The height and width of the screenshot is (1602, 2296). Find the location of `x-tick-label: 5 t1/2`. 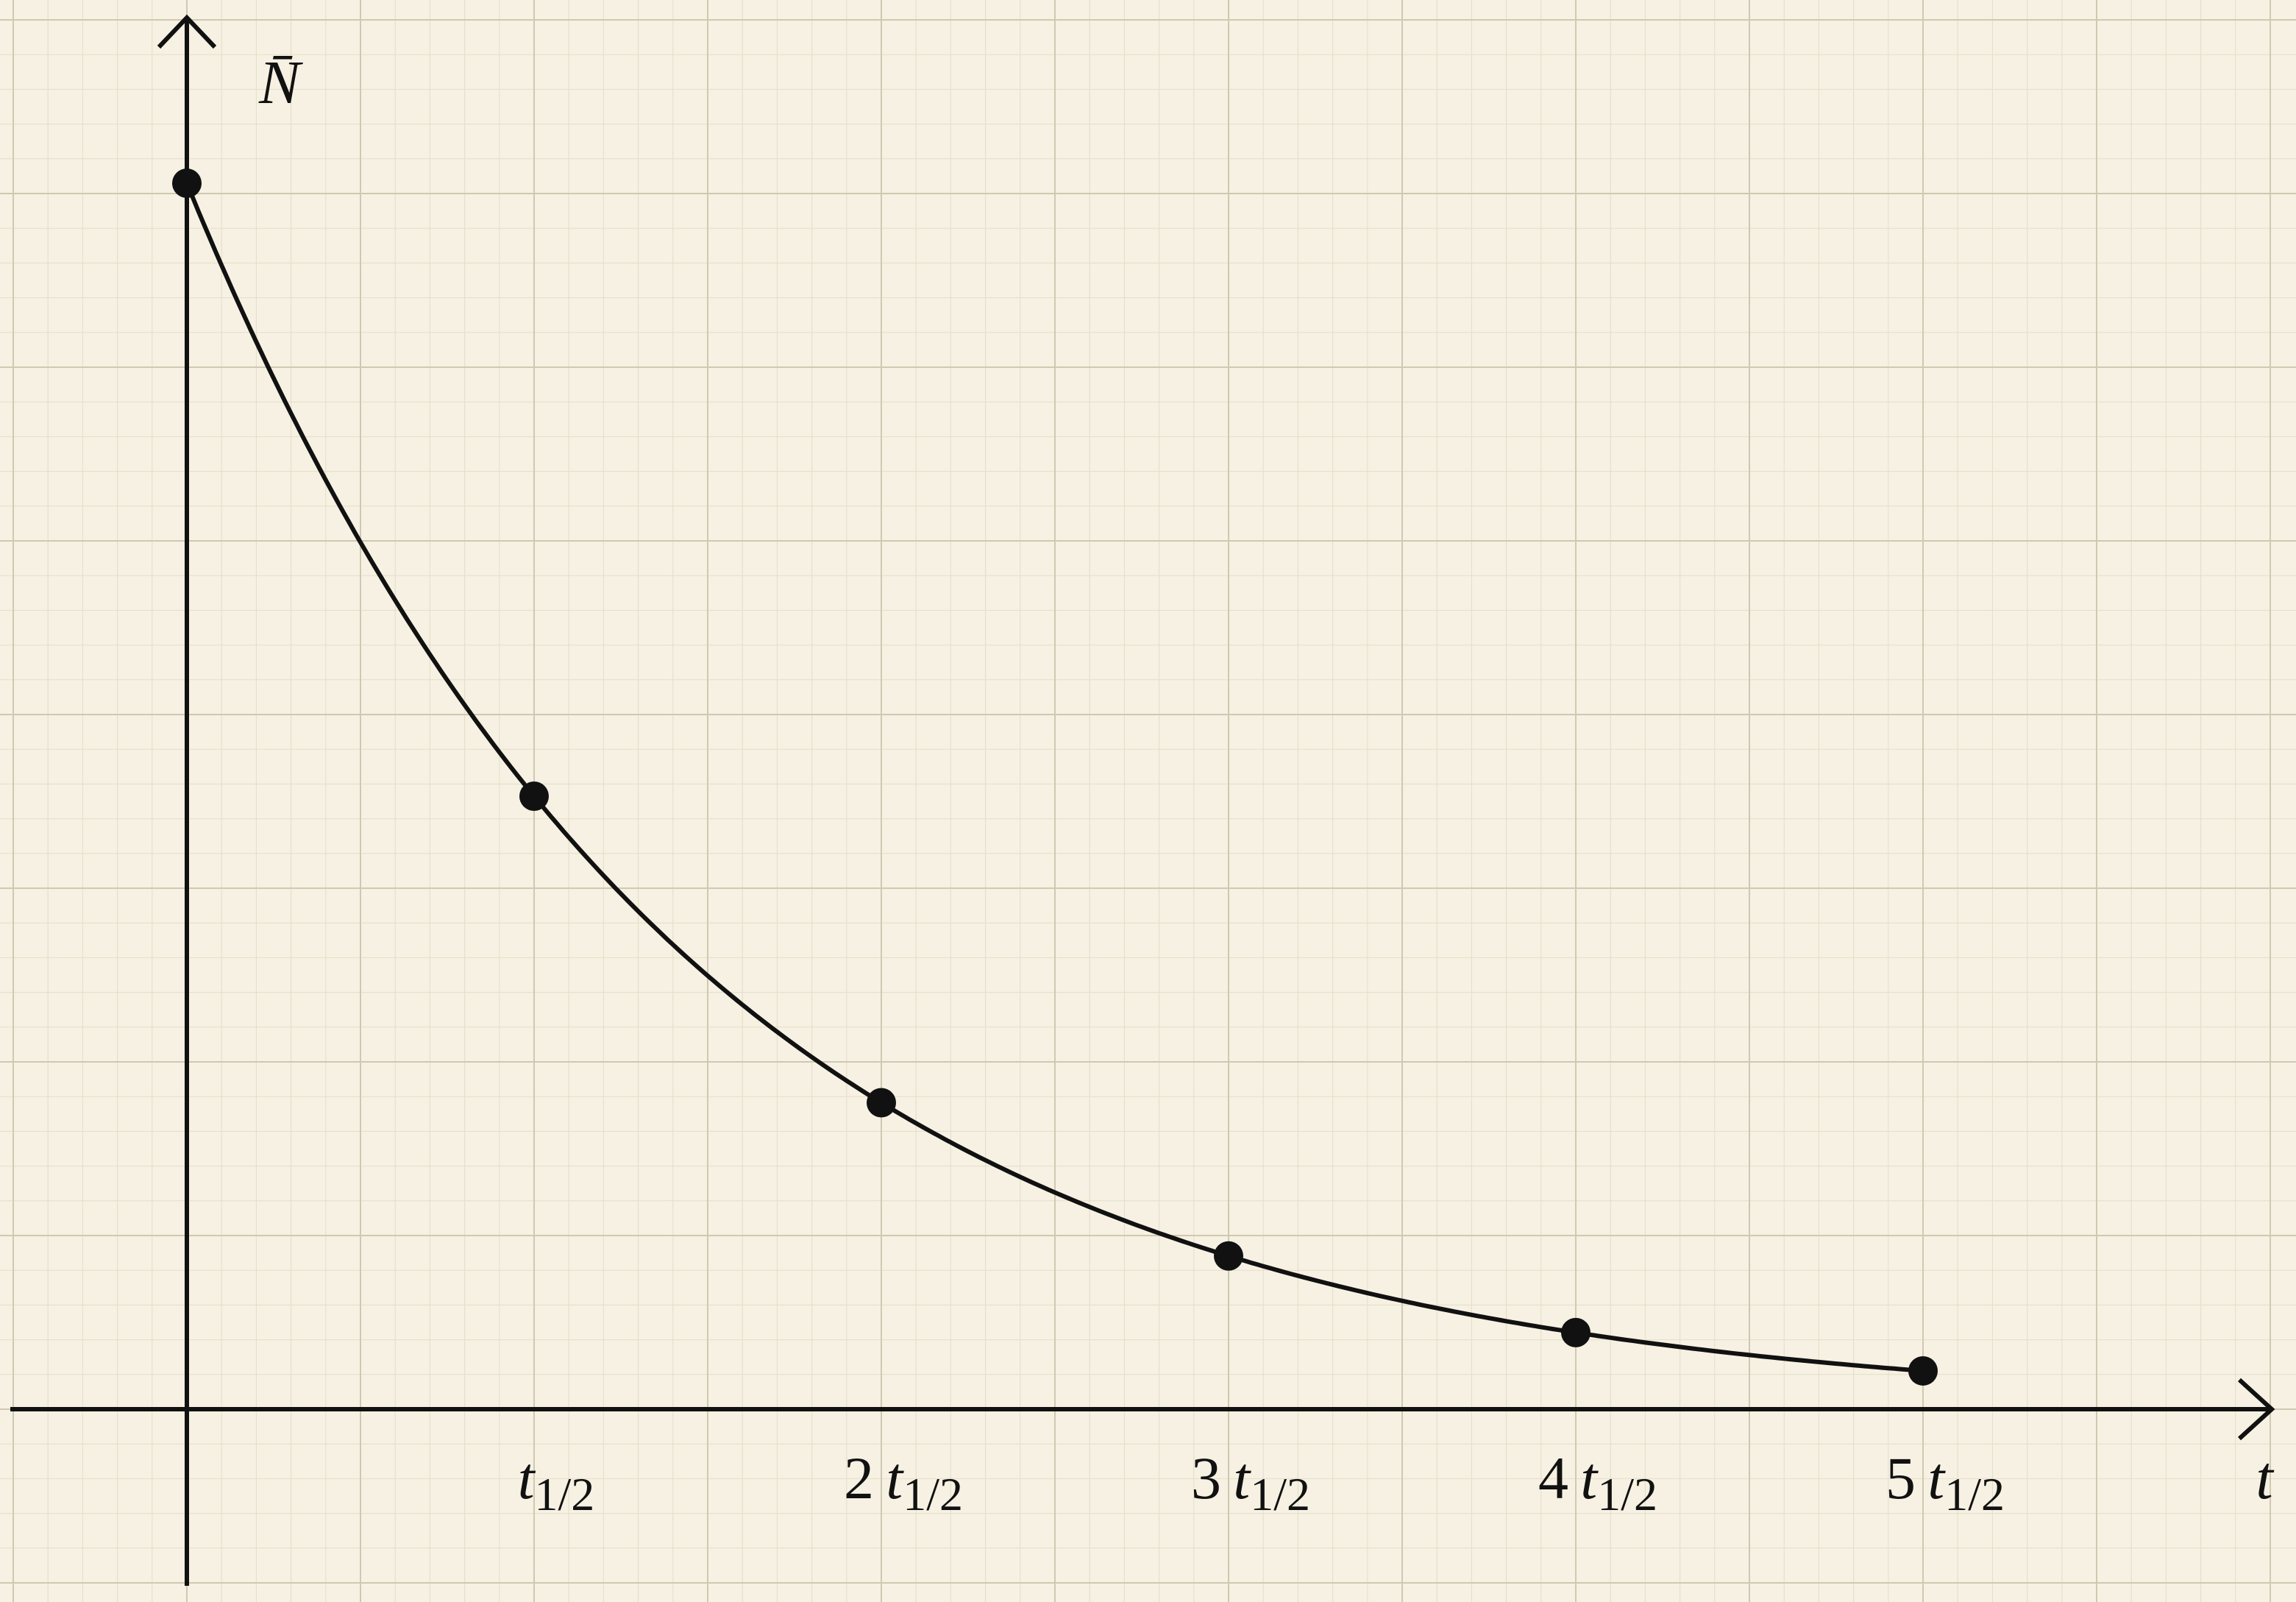

x-tick-label: 5 t1/2 is located at coordinates (1945, 1483).